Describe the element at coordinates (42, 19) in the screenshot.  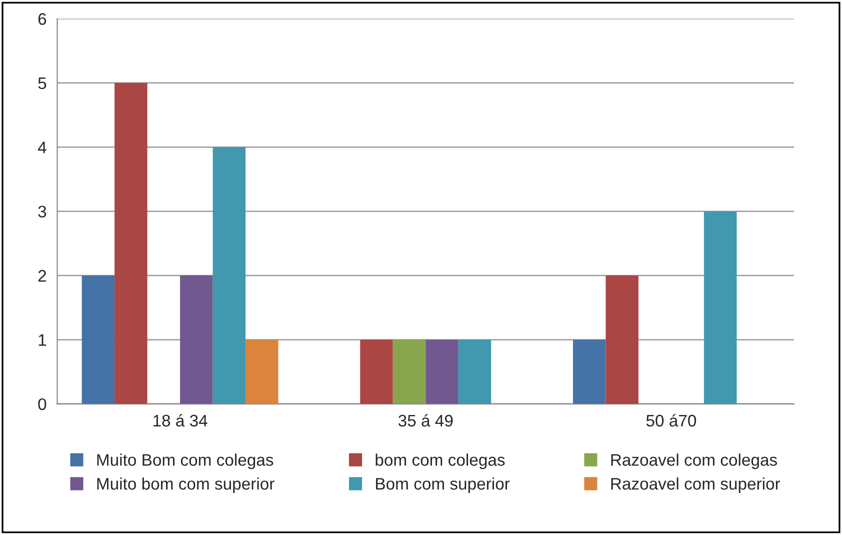
I see `y-tick-label: 6` at that location.